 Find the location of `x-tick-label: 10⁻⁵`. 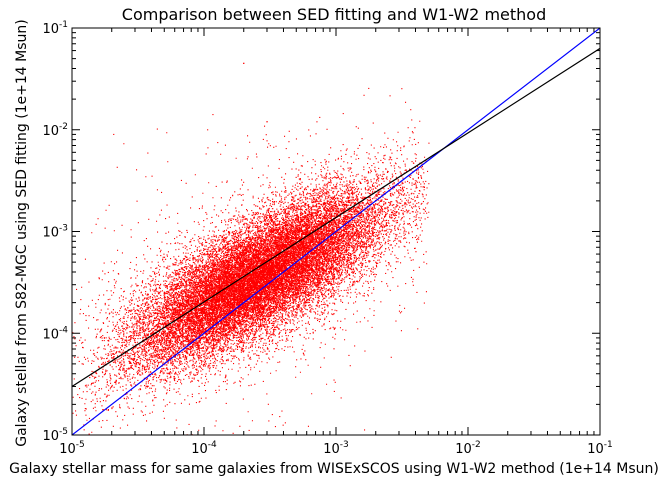

x-tick-label: 10⁻⁵ is located at coordinates (72, 448).